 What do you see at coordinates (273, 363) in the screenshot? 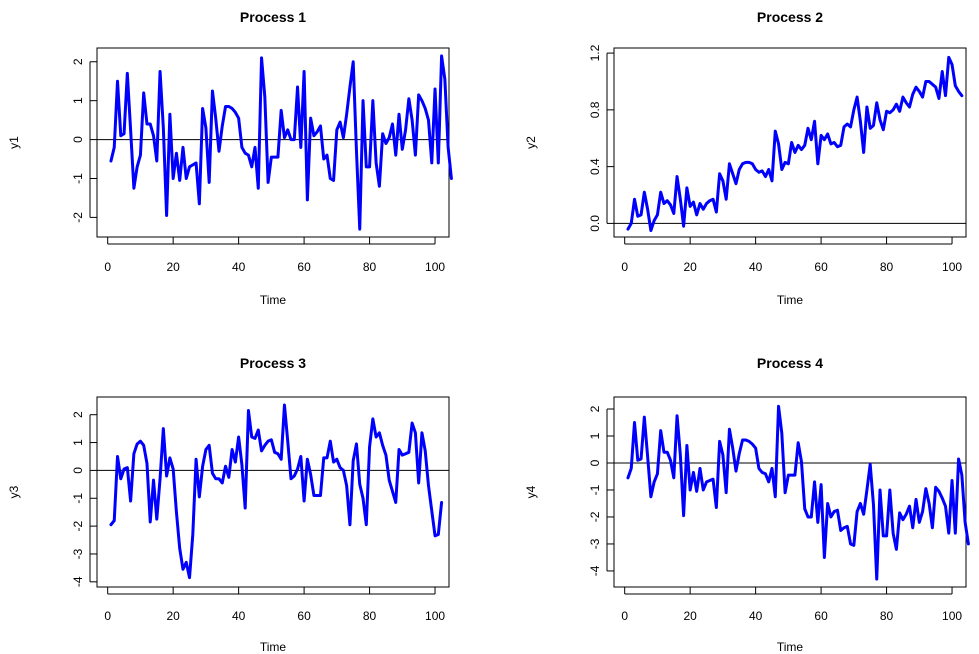
I see `chart-title: Process 3` at bounding box center [273, 363].